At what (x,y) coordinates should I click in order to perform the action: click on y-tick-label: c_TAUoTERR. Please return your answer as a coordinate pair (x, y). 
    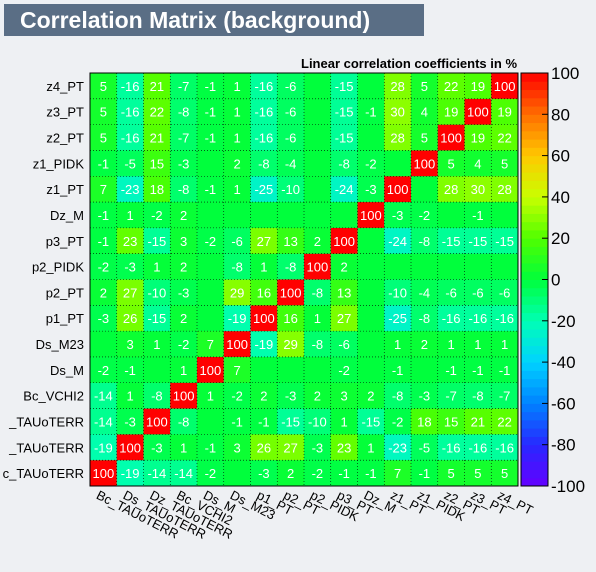
    Looking at the image, I should click on (43, 473).